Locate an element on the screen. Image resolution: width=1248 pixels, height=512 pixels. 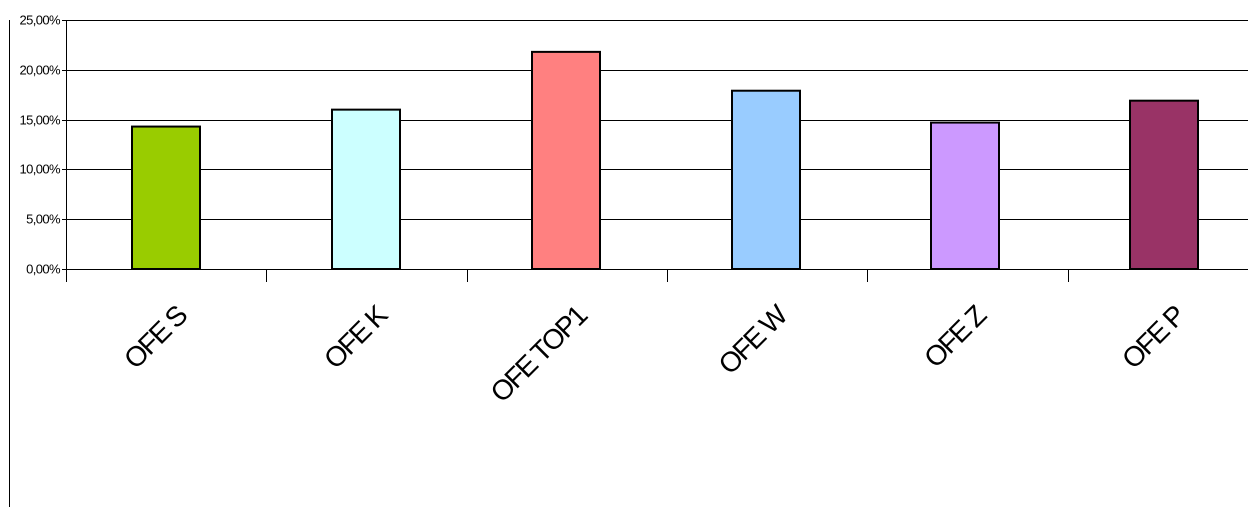
y-tick-labels: 0,00% 5,00% 10,00% 15,00% 20,00% 25,00% is located at coordinates (41, 145).